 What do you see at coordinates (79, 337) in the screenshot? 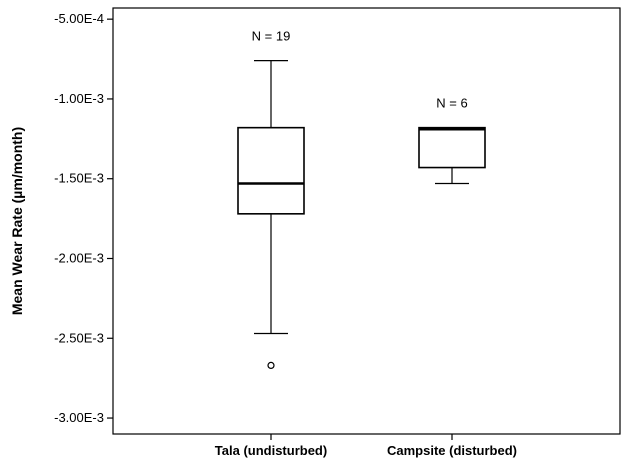
I see `y-tick-label: -2.50E-3` at bounding box center [79, 337].